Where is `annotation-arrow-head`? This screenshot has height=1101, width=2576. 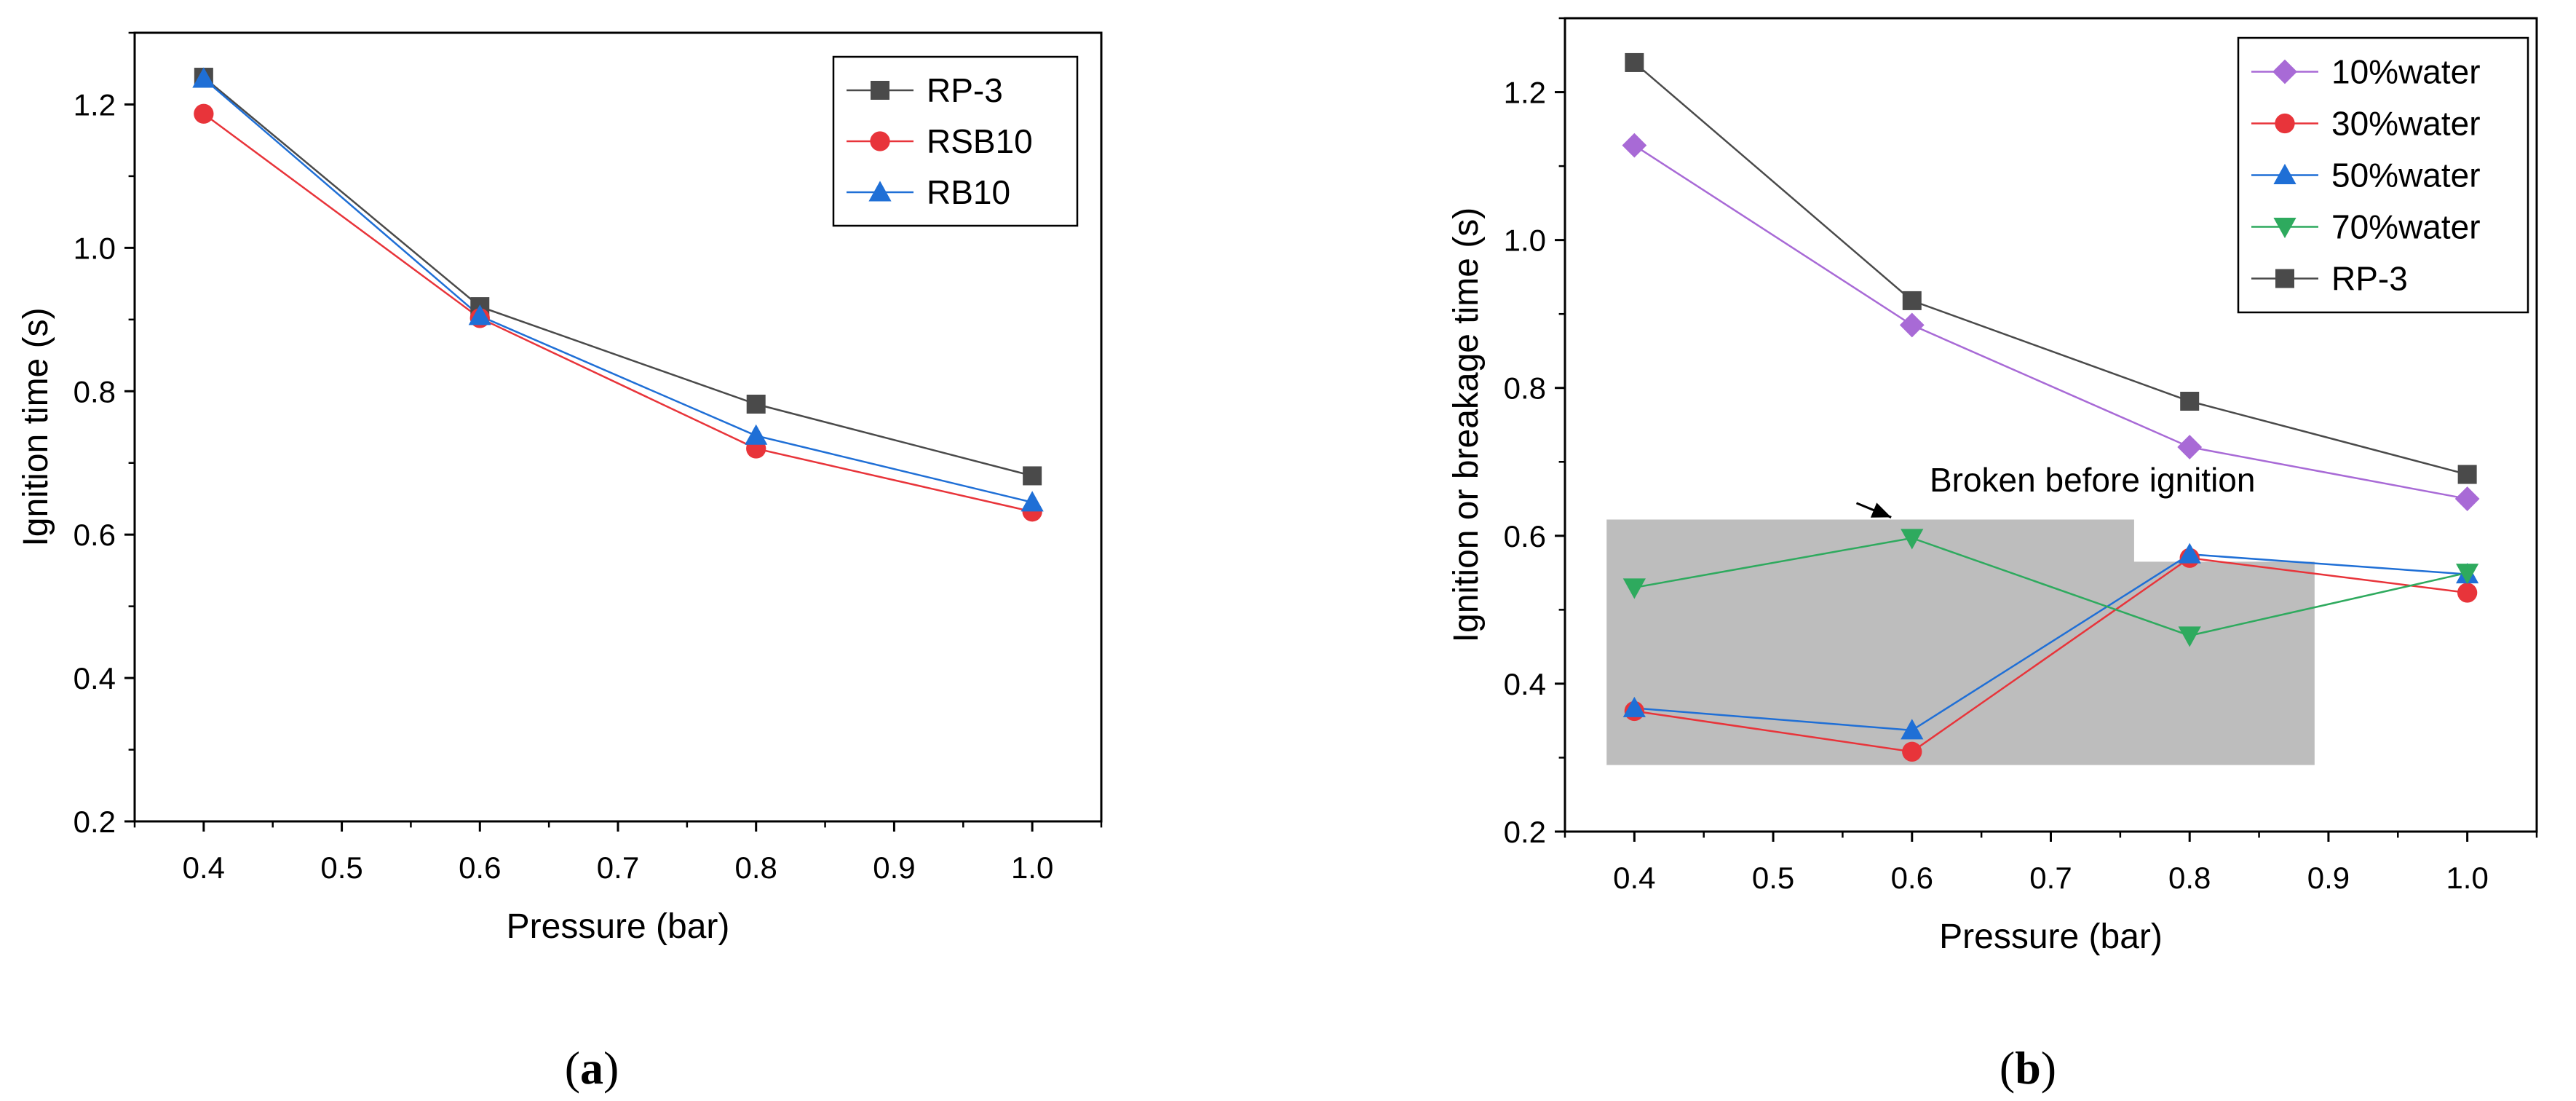 annotation-arrow-head is located at coordinates (1881, 510).